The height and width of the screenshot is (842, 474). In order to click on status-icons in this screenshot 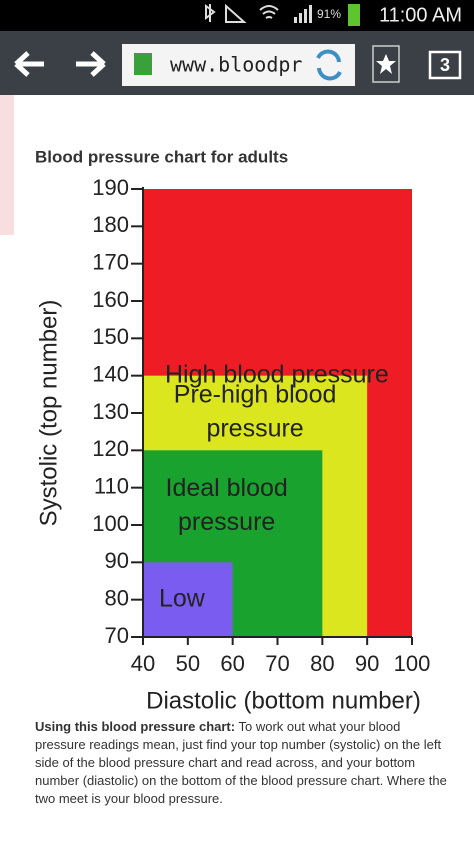, I will do `click(258, 13)`.